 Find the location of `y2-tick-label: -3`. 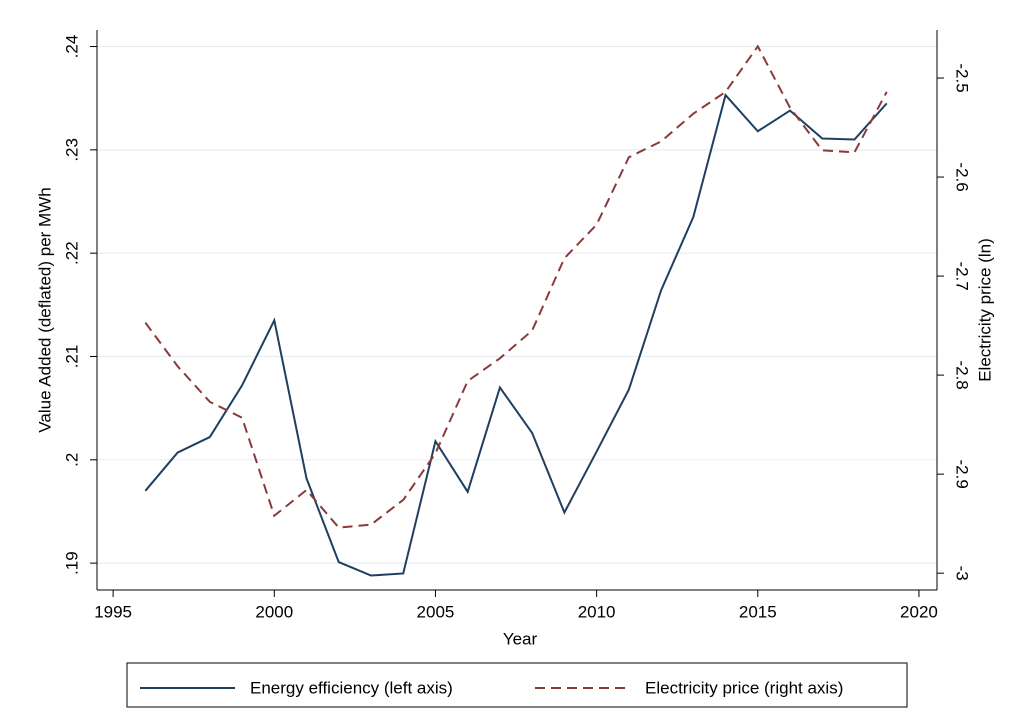

y2-tick-label: -3 is located at coordinates (962, 573).